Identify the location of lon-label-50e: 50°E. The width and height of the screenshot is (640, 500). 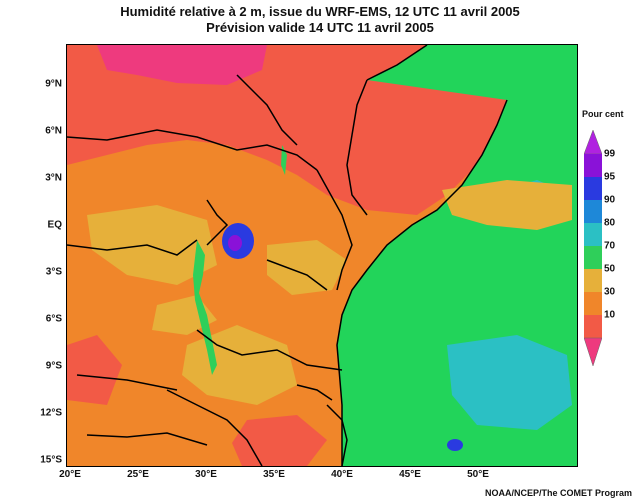
(478, 474).